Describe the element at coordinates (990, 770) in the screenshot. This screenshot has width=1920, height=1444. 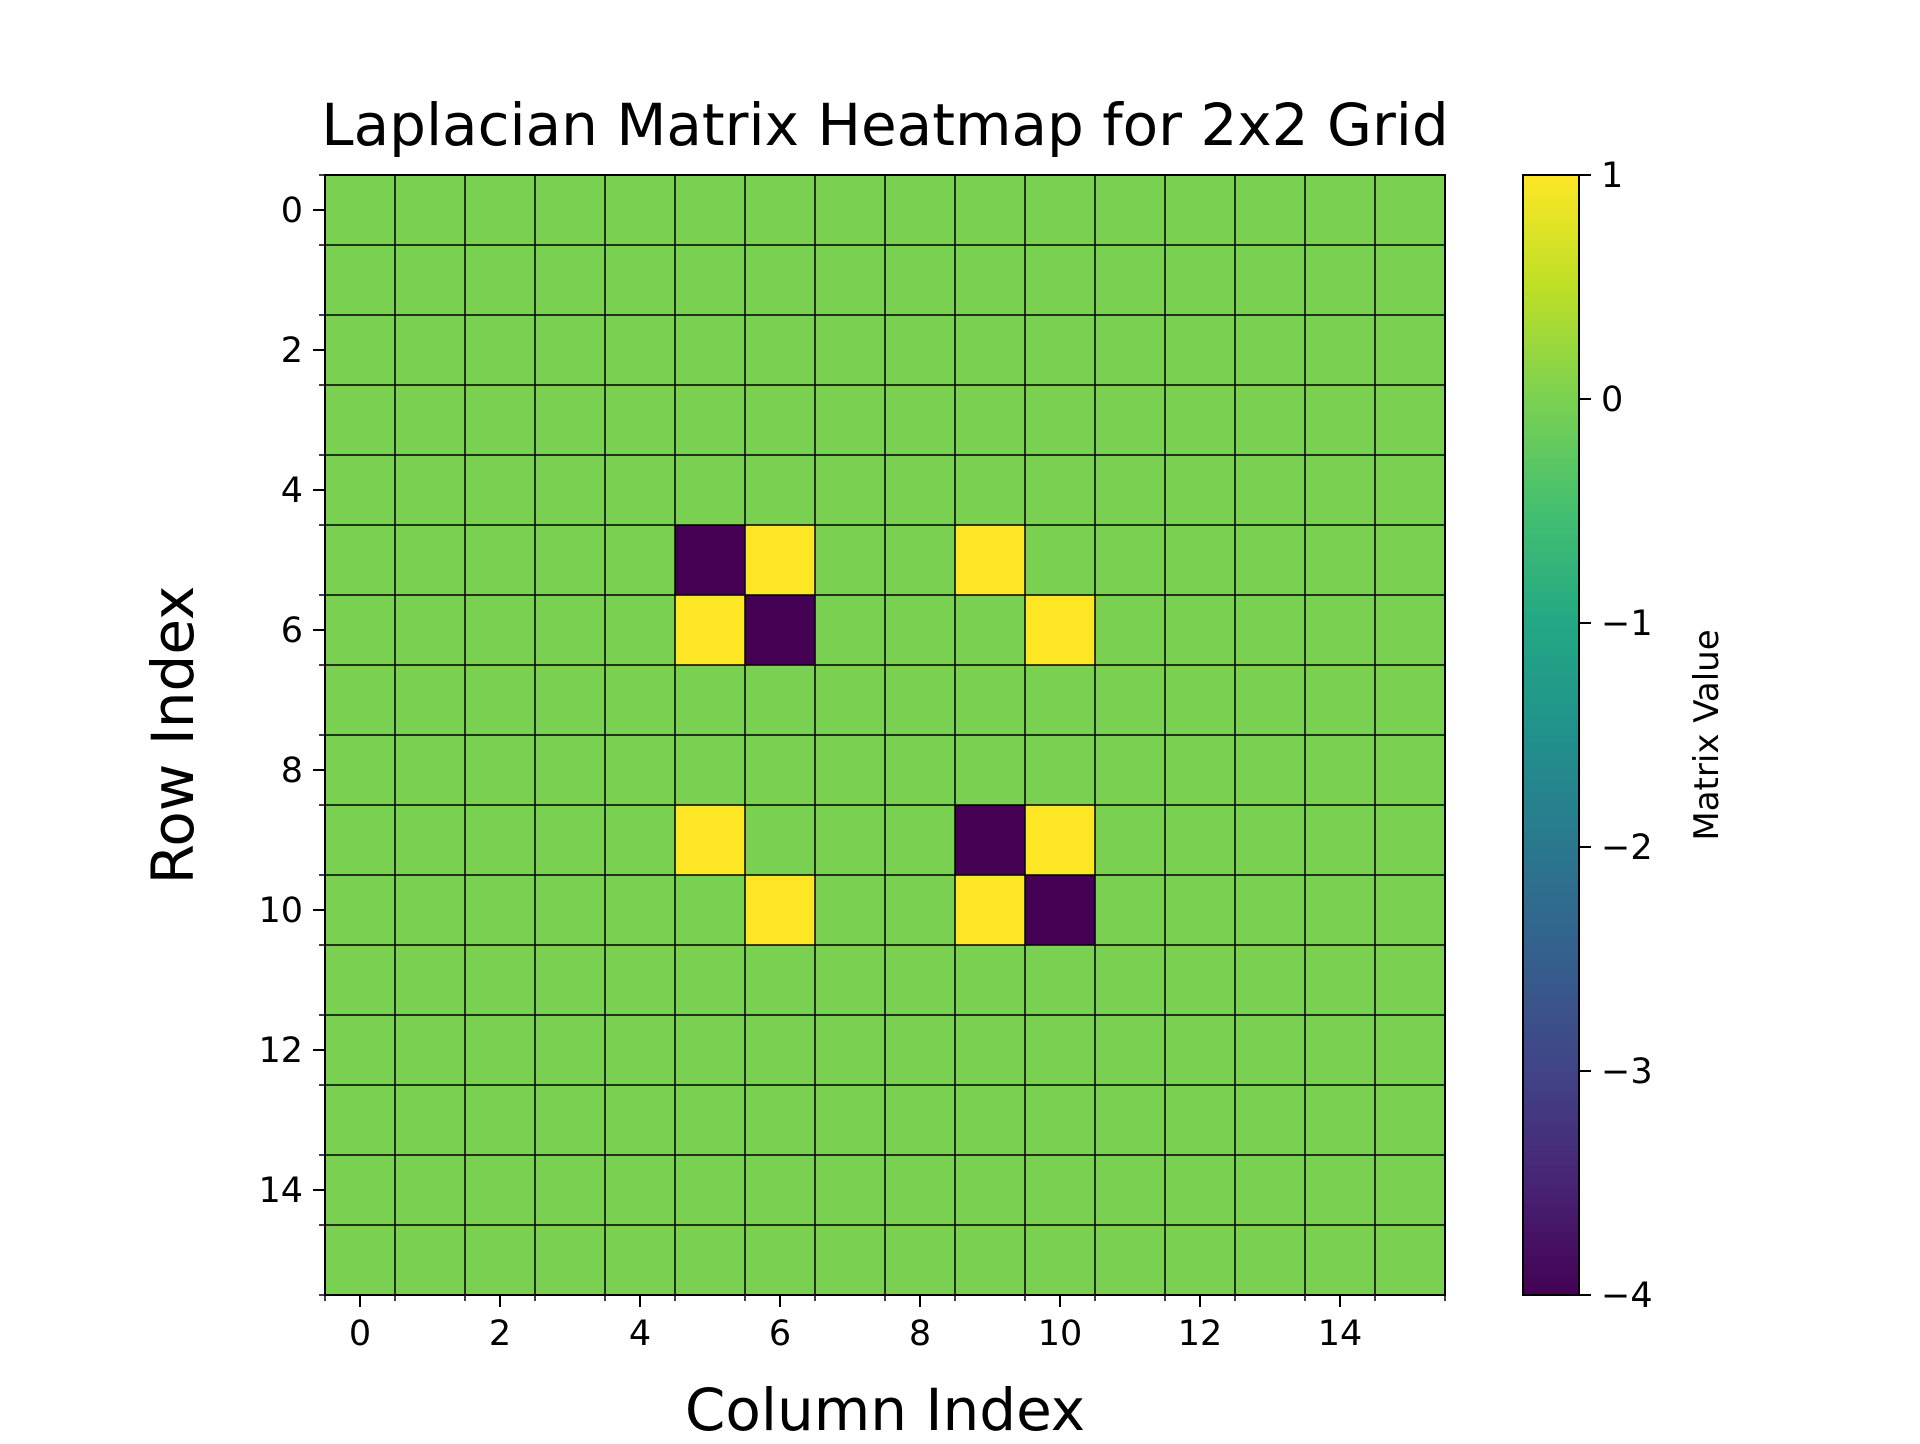
I see `heatmap-cell-r8-c9` at that location.